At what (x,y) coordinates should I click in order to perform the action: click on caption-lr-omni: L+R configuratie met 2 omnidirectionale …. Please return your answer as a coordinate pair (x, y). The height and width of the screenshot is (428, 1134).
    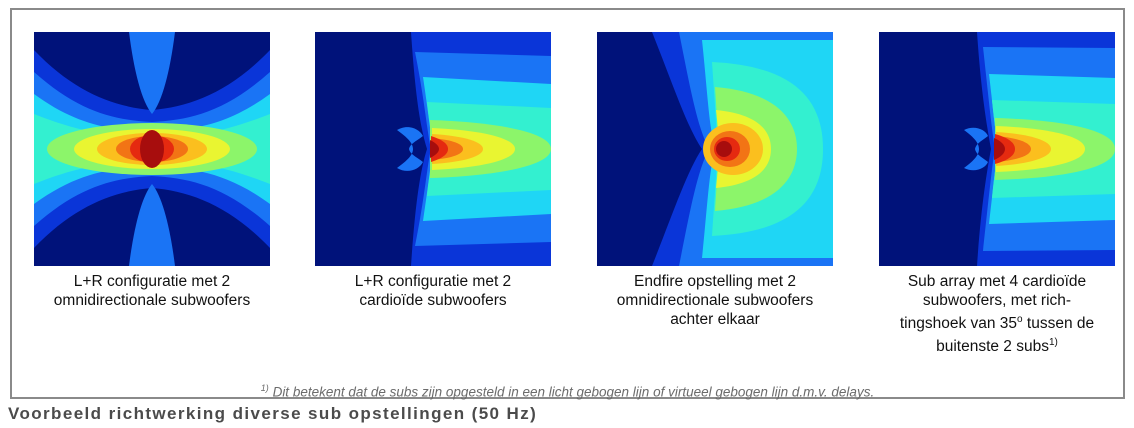
    Looking at the image, I should click on (152, 291).